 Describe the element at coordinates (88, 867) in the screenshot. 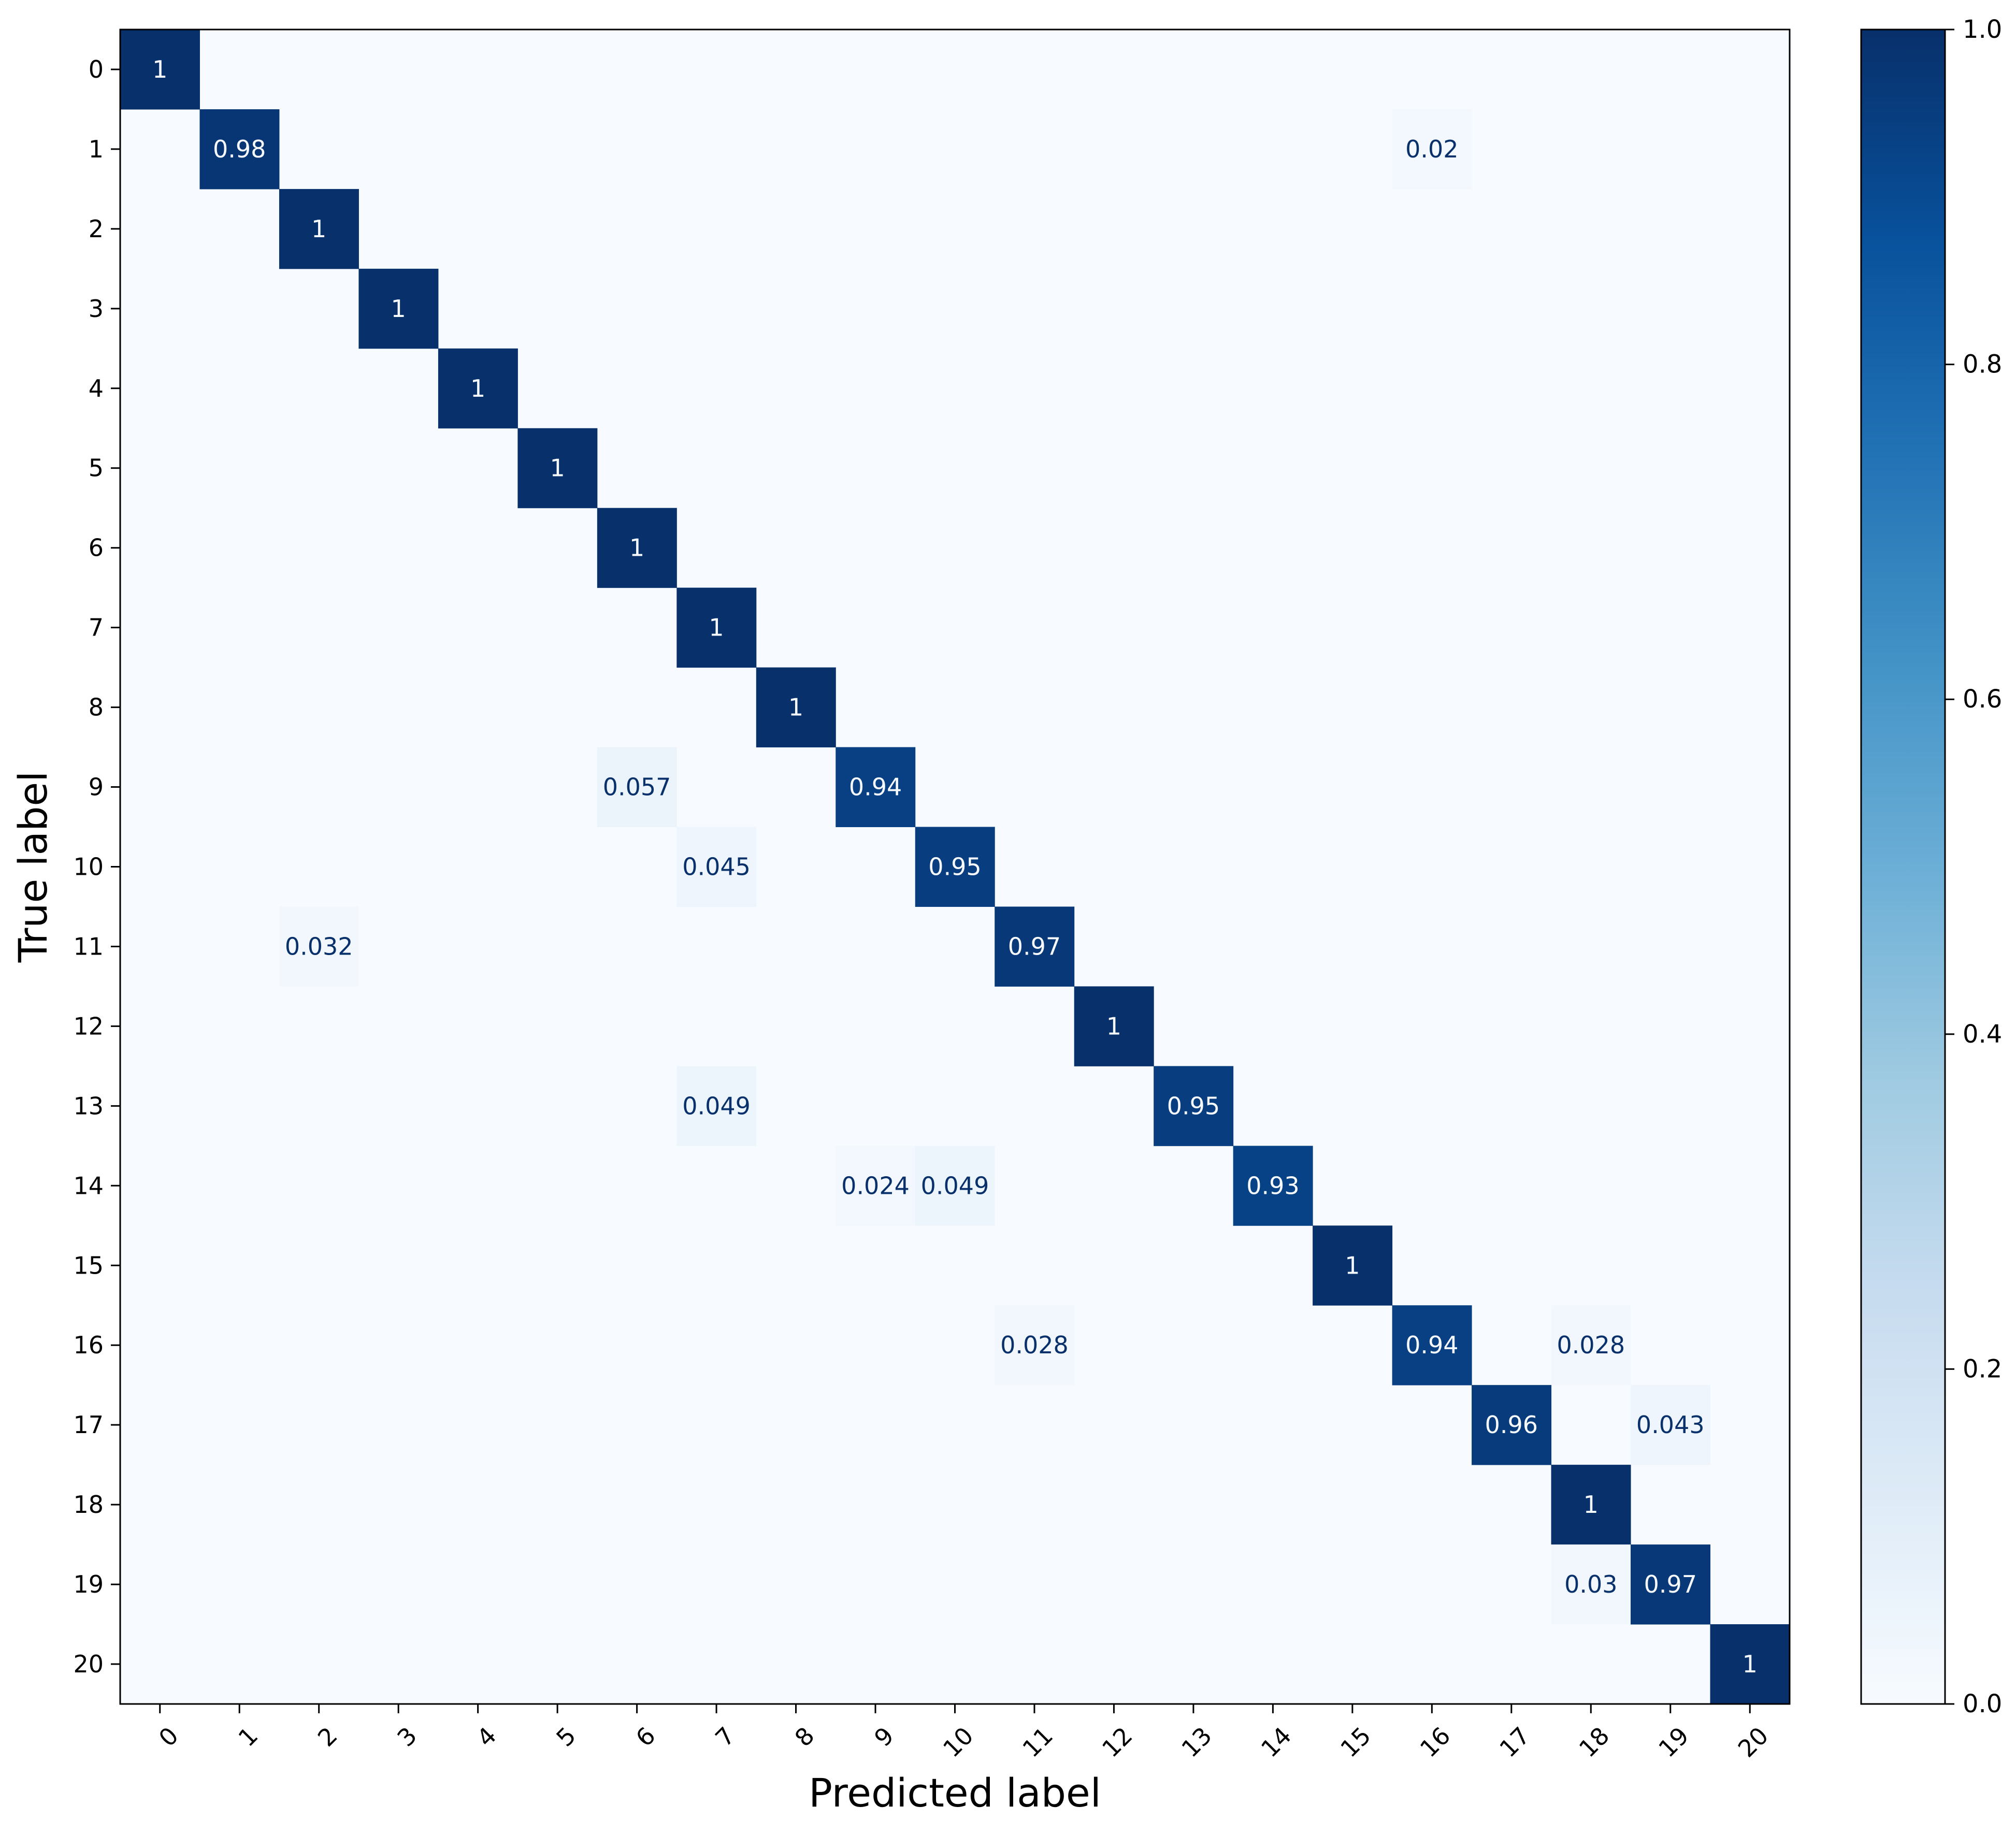

I see `y-tick-label: 10` at that location.